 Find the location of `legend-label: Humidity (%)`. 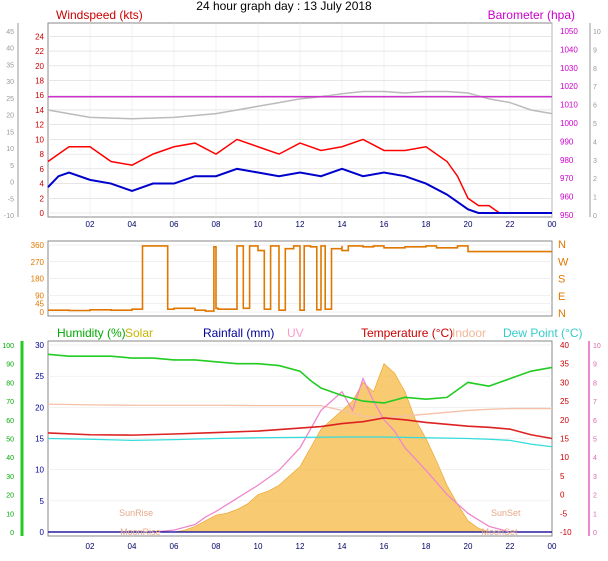

legend-label: Humidity (%) is located at coordinates (91, 333).